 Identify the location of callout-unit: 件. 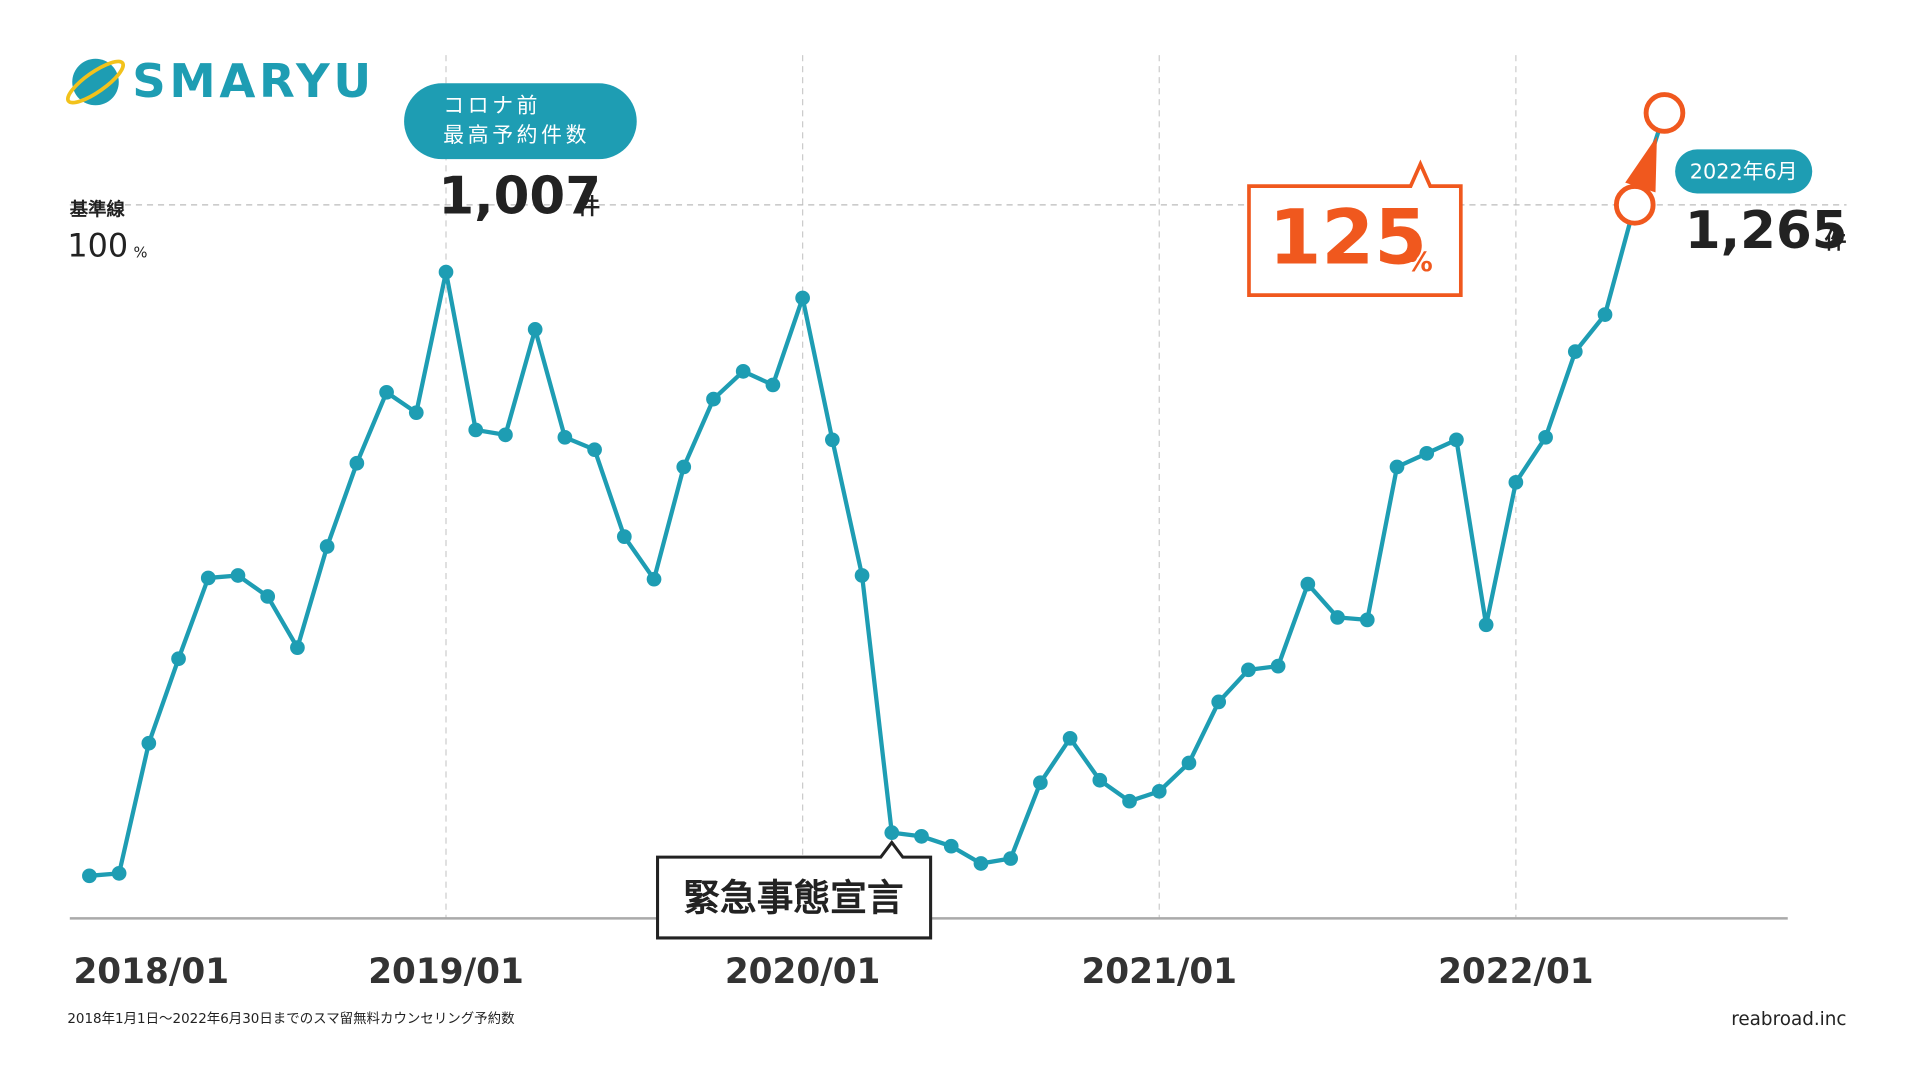
(589, 207).